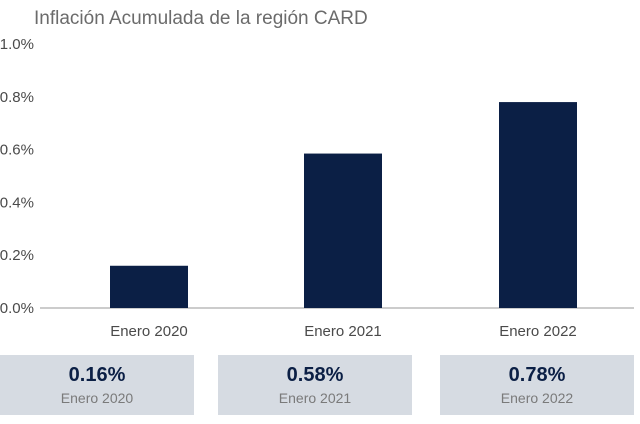 The height and width of the screenshot is (424, 640). Describe the element at coordinates (17, 255) in the screenshot. I see `y-tick-label: 0.2%` at that location.